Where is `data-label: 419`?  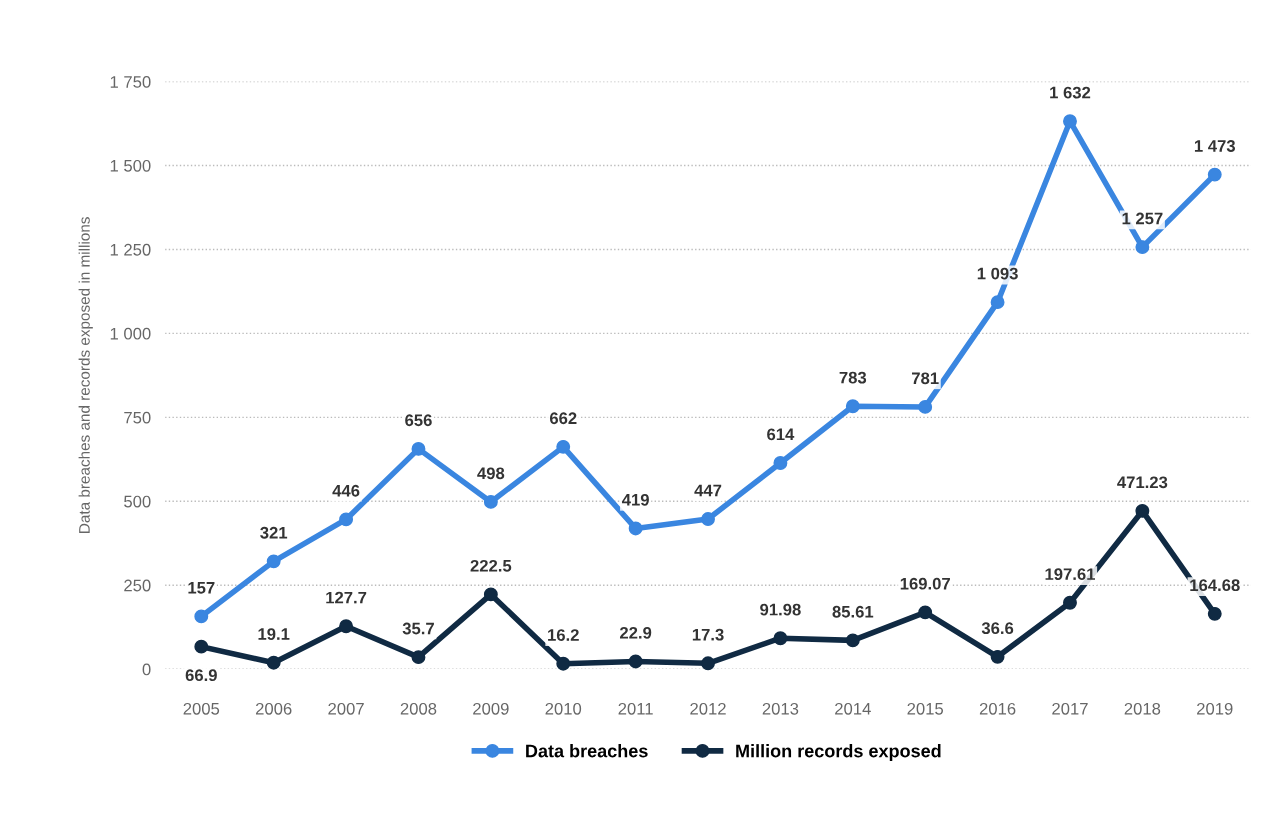 data-label: 419 is located at coordinates (635, 499).